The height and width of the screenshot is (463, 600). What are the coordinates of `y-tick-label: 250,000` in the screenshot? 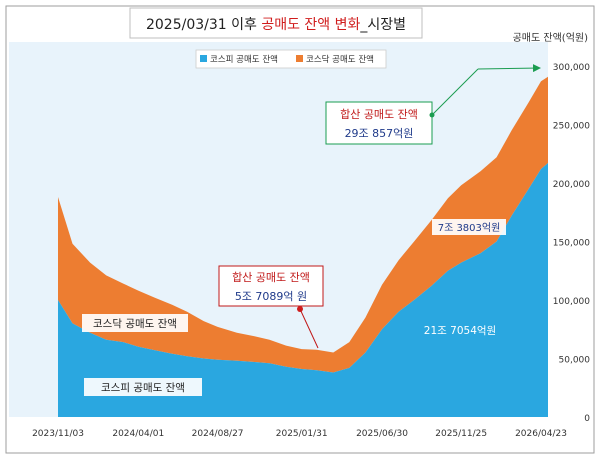 It's located at (571, 127).